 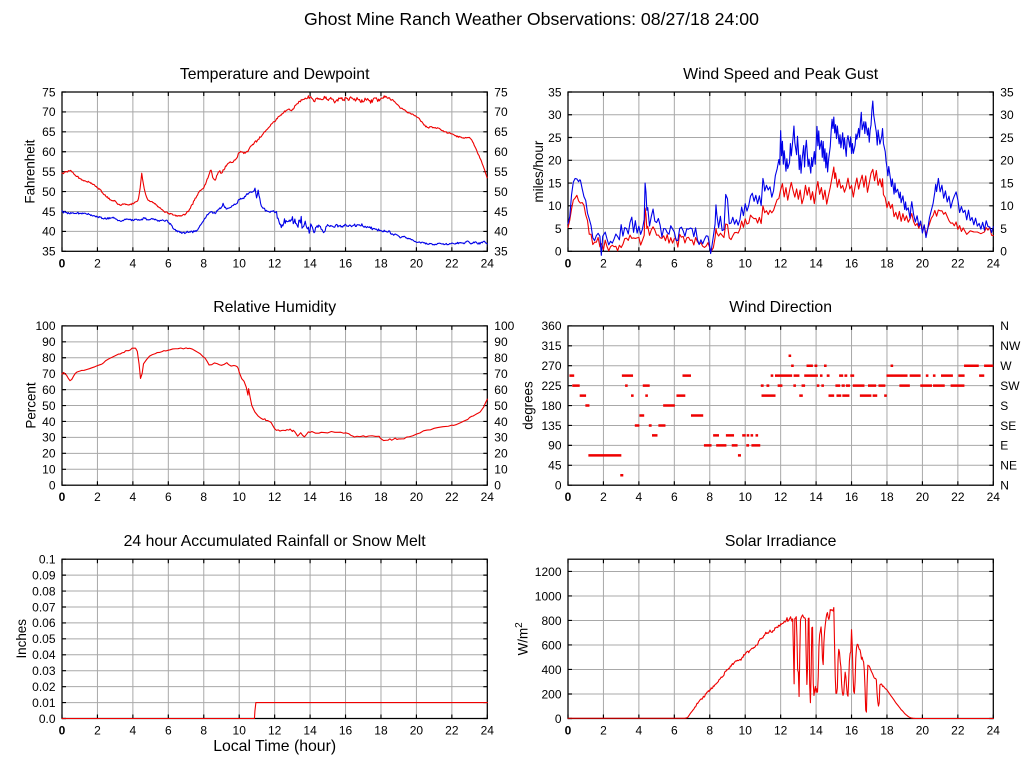 I want to click on svg-text: S, so click(x=1004, y=406).